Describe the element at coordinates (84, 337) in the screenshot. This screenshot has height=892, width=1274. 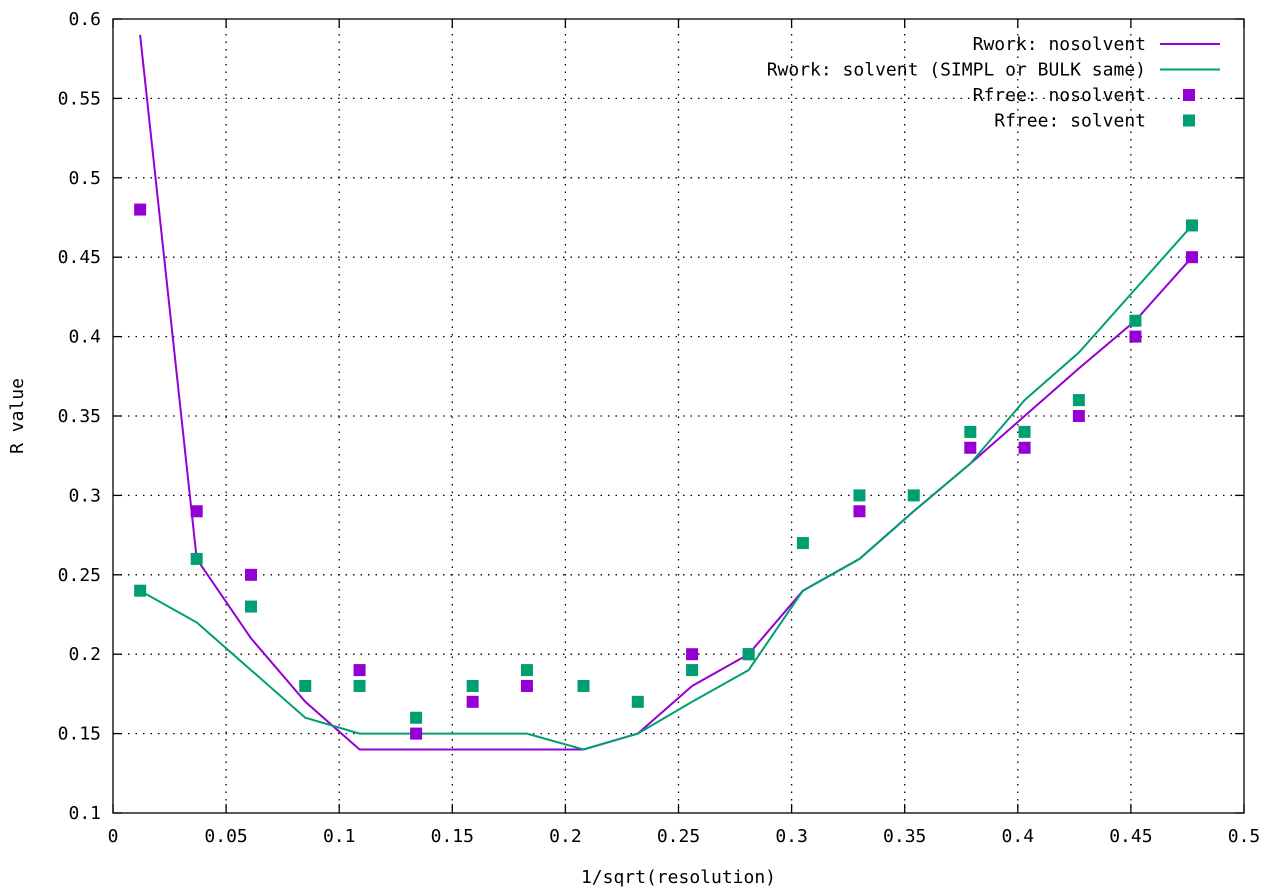
I see `y-tick-label: 0.4` at that location.